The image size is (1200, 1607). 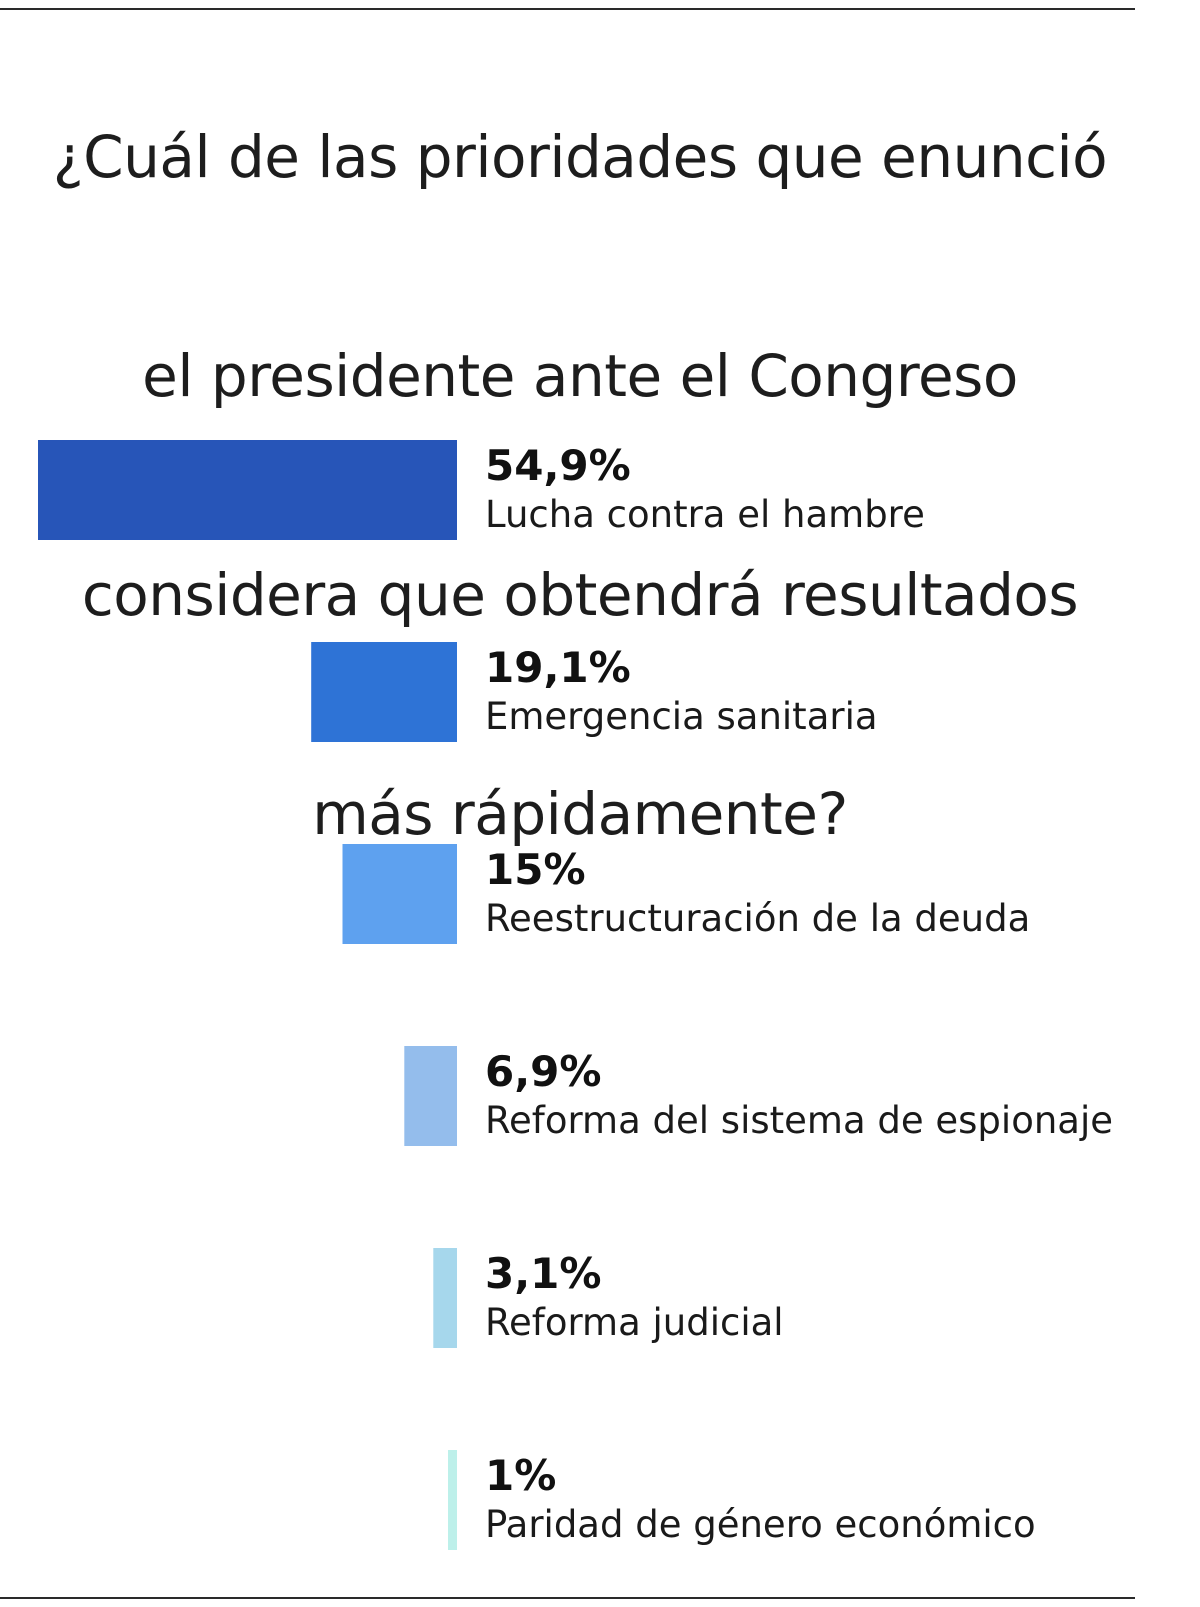 I want to click on value-label-reestructuracion-de-la-deuda: 15%, so click(x=535, y=869).